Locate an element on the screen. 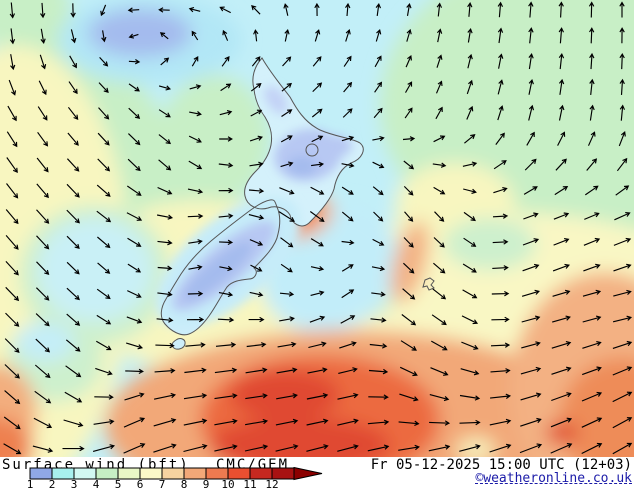  region-red-right-spot is located at coordinates (562, 433).